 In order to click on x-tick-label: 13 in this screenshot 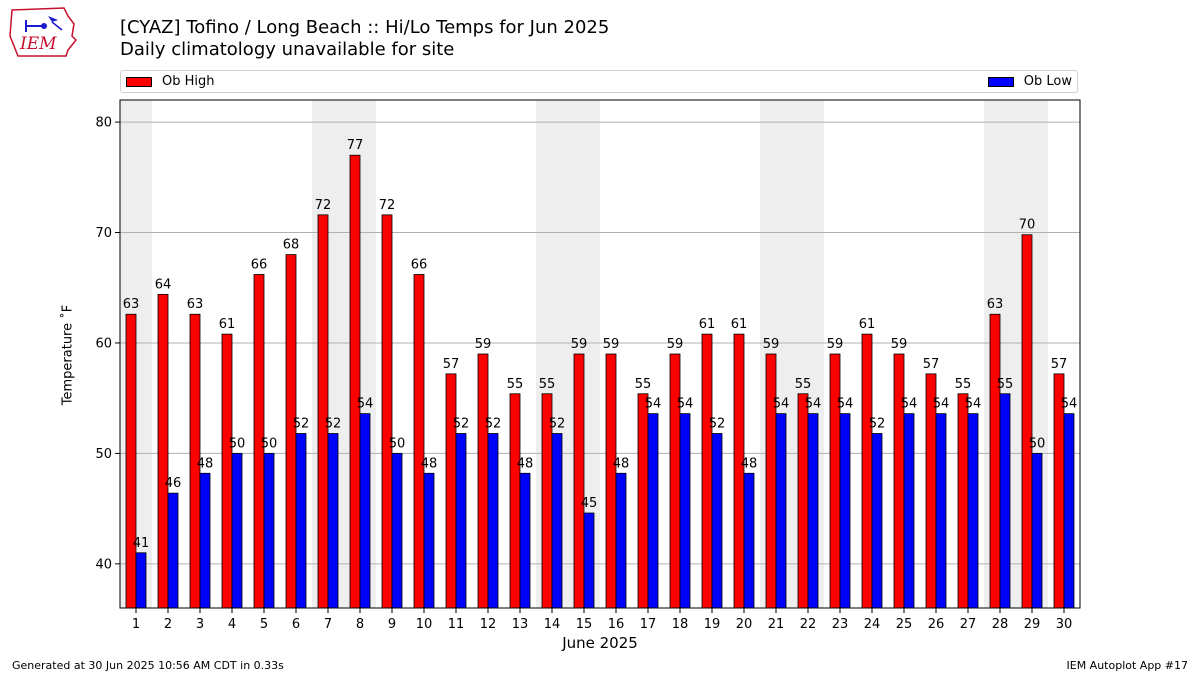, I will do `click(520, 624)`.